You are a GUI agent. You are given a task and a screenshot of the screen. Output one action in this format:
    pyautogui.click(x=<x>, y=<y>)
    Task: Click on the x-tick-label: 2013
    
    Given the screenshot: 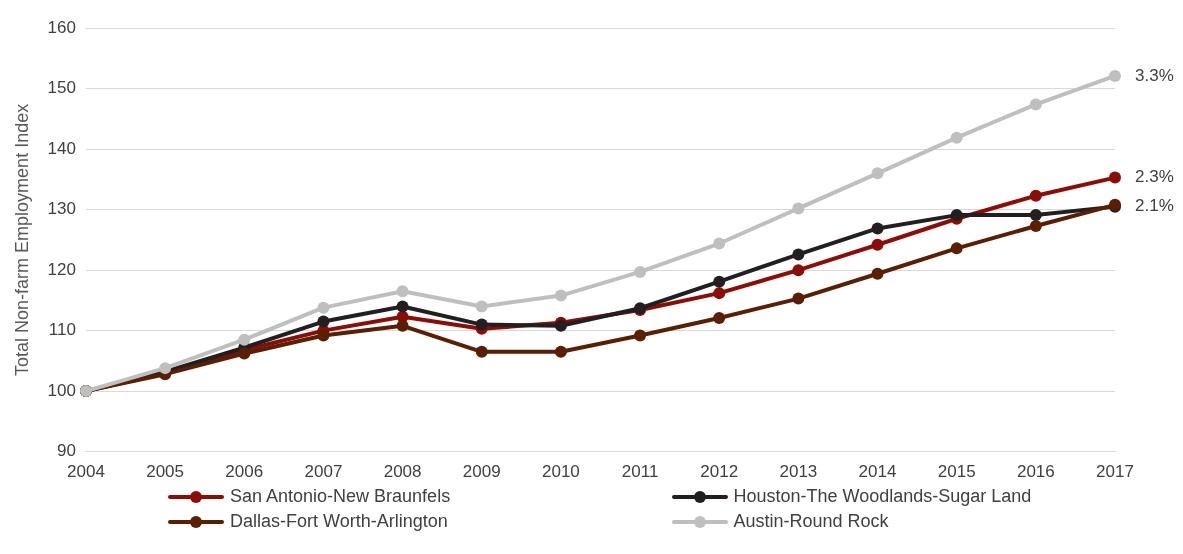 What is the action you would take?
    pyautogui.click(x=798, y=472)
    